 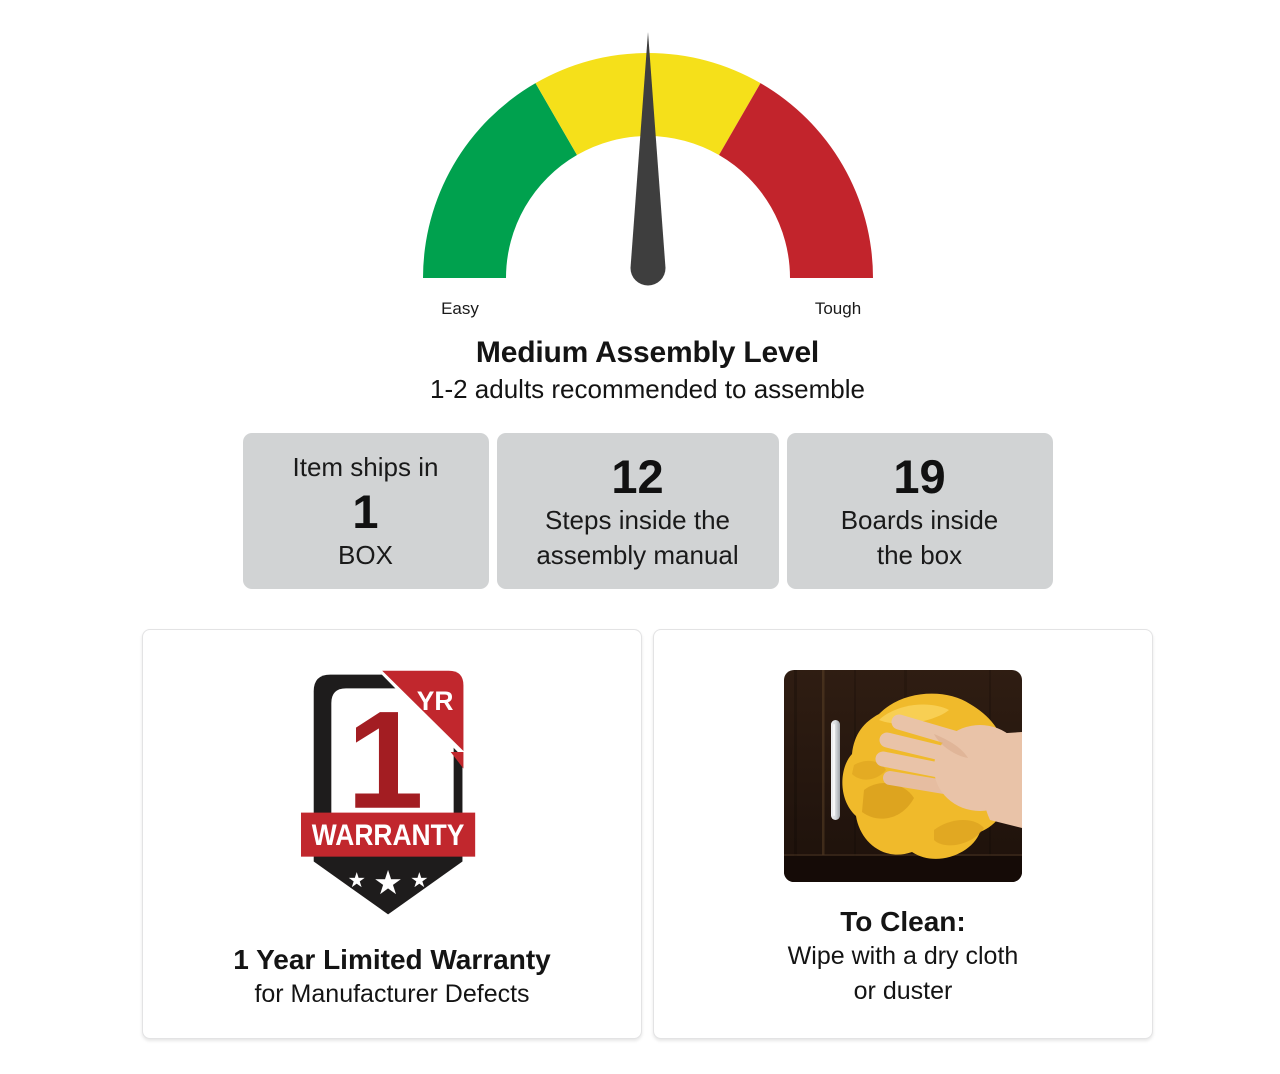 I want to click on badge-banner, so click(x=388, y=834).